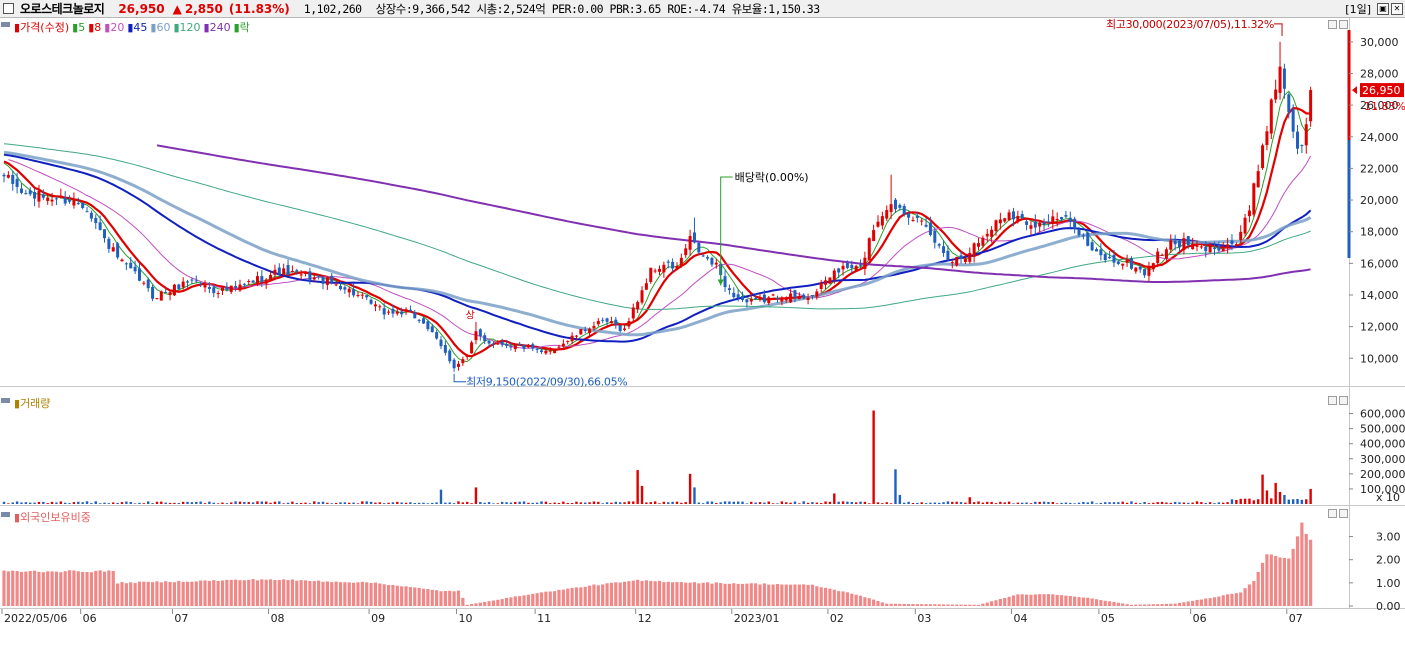  Describe the element at coordinates (190, 27) in the screenshot. I see `legend-item: 120` at that location.